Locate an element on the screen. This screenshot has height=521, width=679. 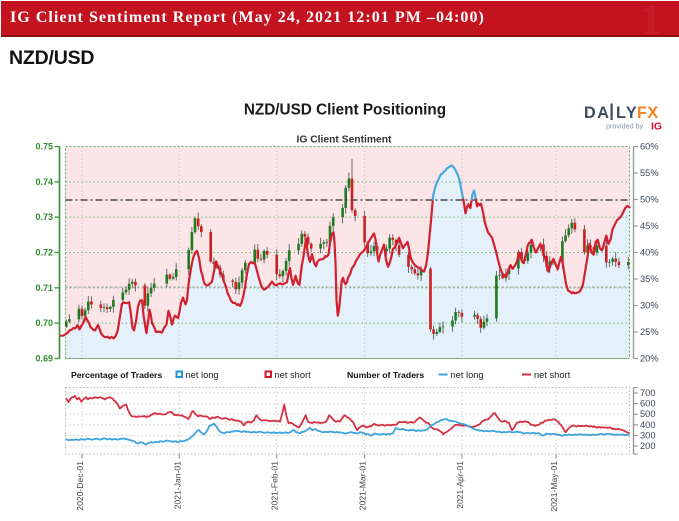
svg-text: 2021-Mar-01 is located at coordinates (363, 485).